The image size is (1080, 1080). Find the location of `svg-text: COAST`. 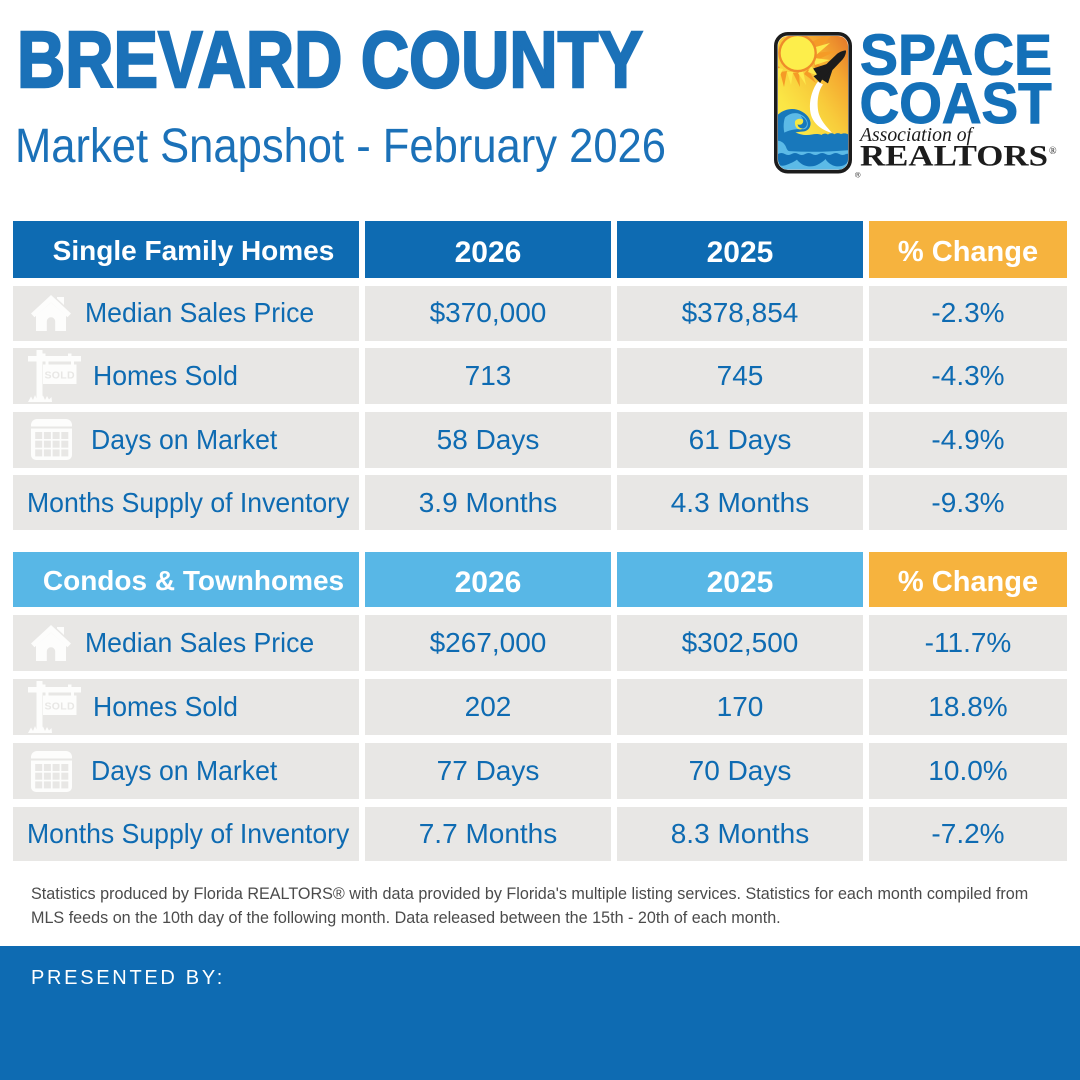

svg-text: COAST is located at coordinates (956, 104).